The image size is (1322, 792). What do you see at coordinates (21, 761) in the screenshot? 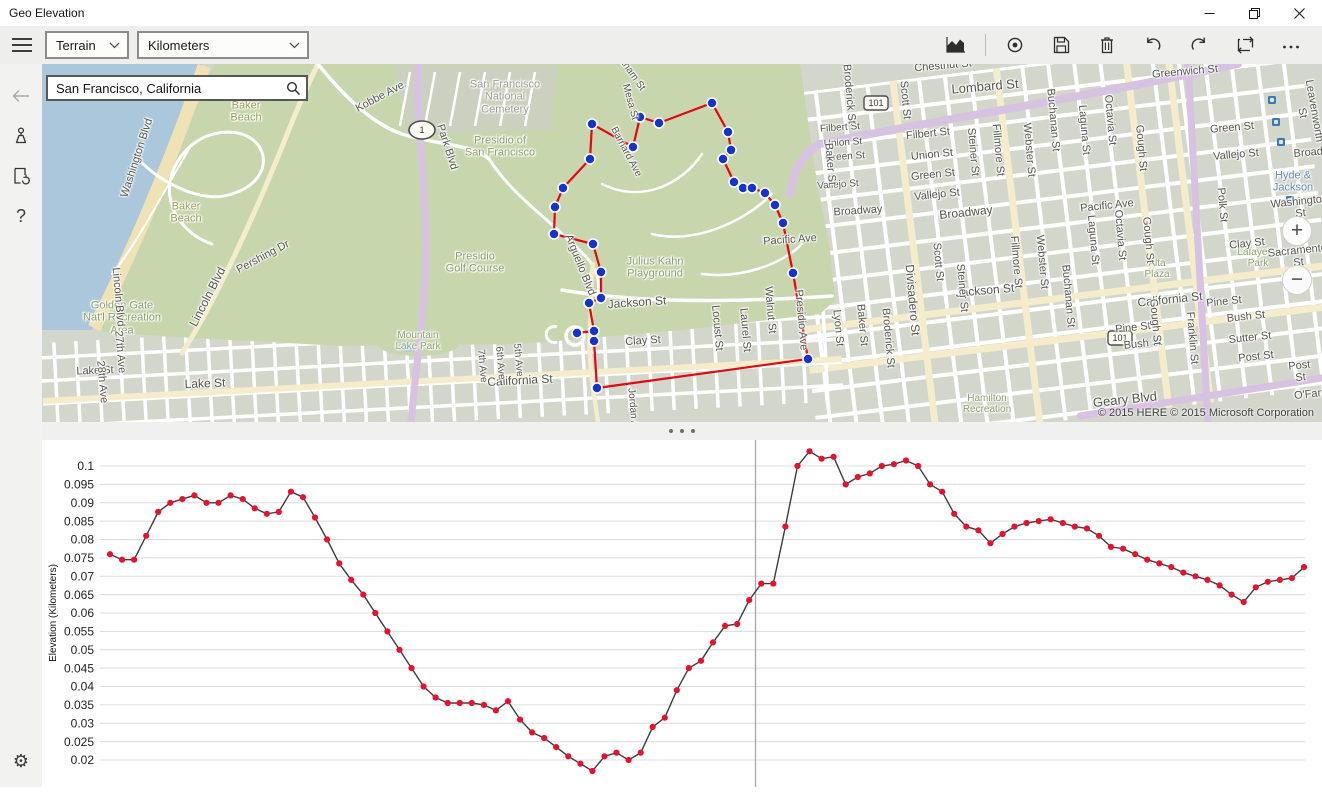
I see `settings-button: ⚙` at bounding box center [21, 761].